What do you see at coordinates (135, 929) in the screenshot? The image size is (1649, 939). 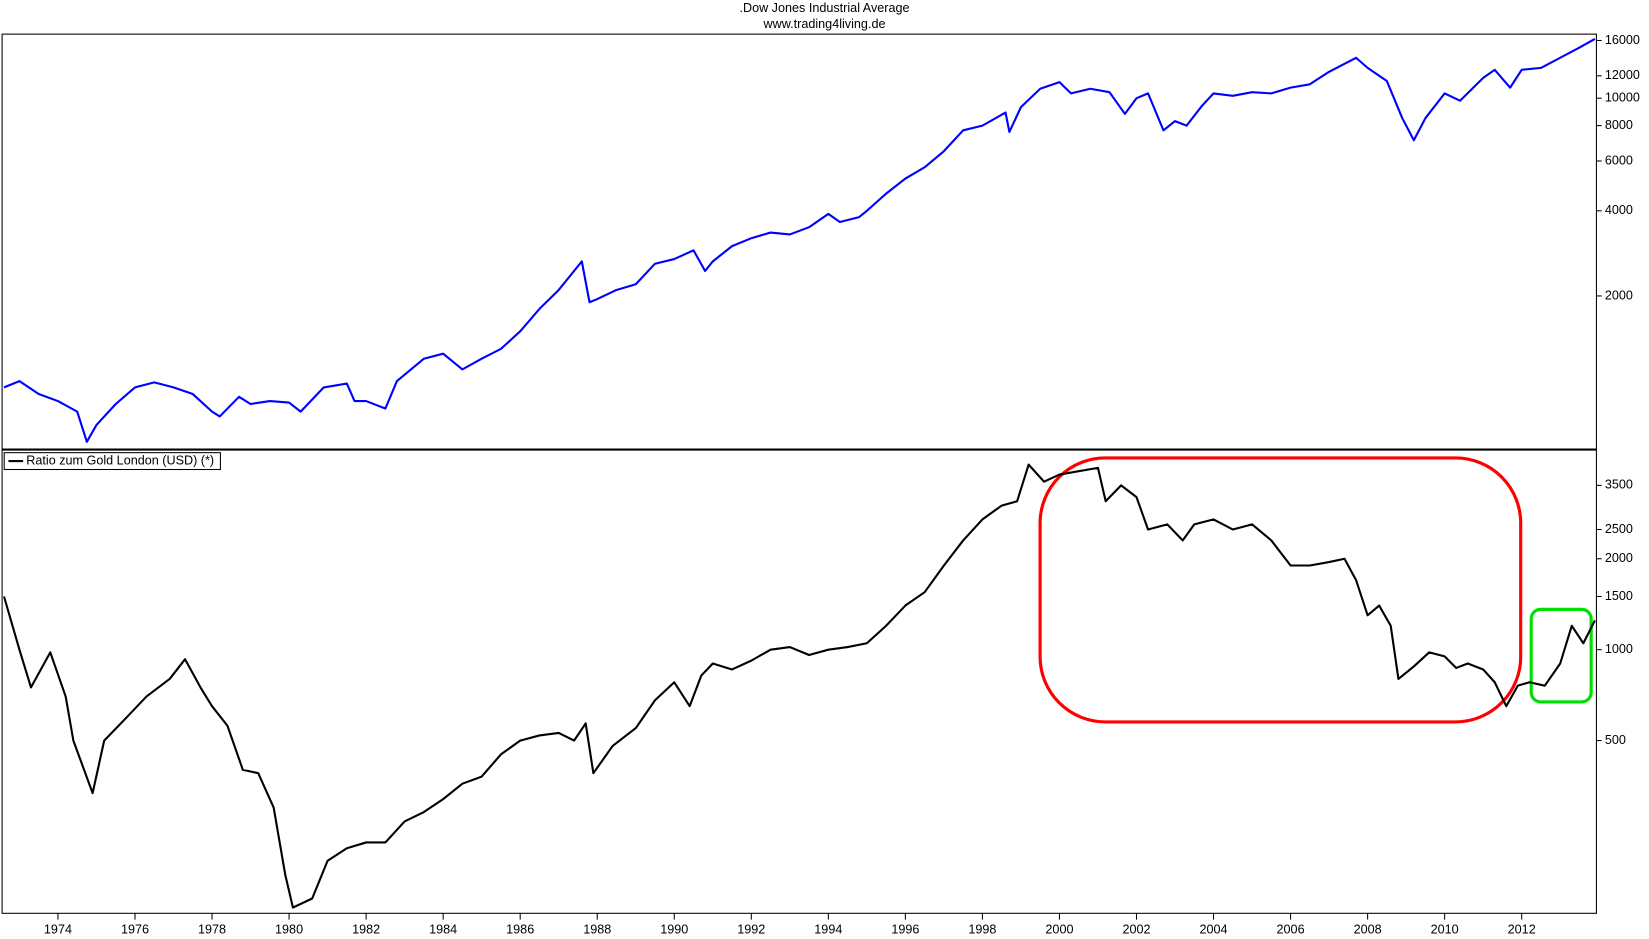 I see `x-tick-label: 1976` at bounding box center [135, 929].